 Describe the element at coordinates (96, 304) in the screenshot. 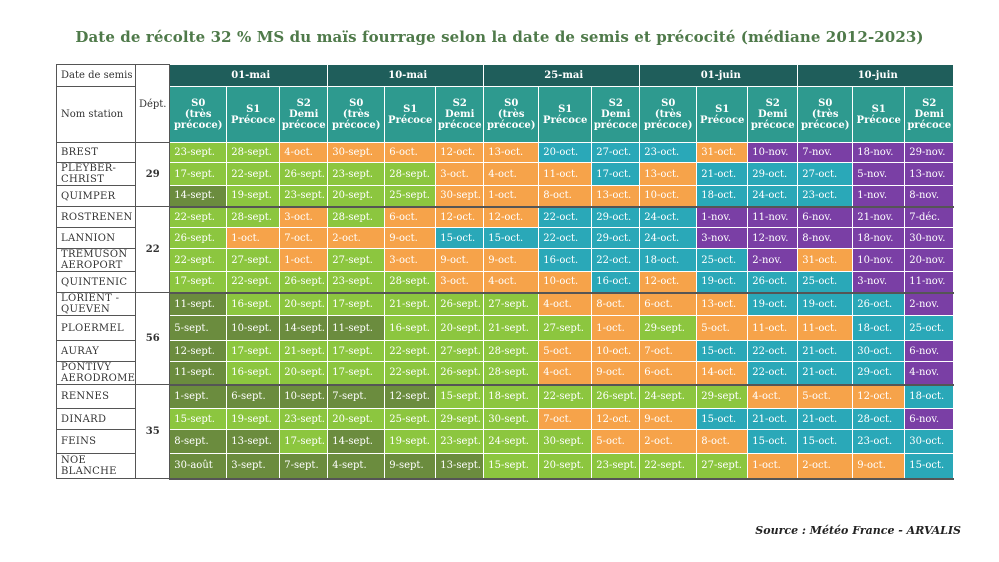

I see `station-name: LORIENT - QUEVEN` at that location.